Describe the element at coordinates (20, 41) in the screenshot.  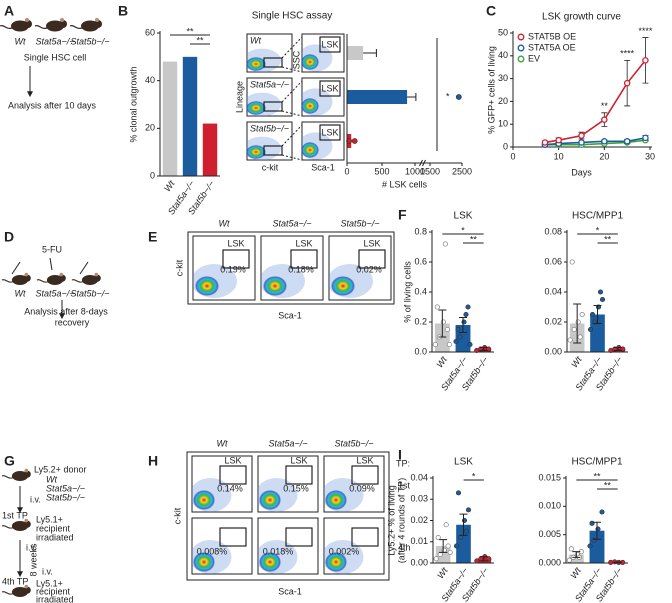
I see `strain-label: Wt` at that location.